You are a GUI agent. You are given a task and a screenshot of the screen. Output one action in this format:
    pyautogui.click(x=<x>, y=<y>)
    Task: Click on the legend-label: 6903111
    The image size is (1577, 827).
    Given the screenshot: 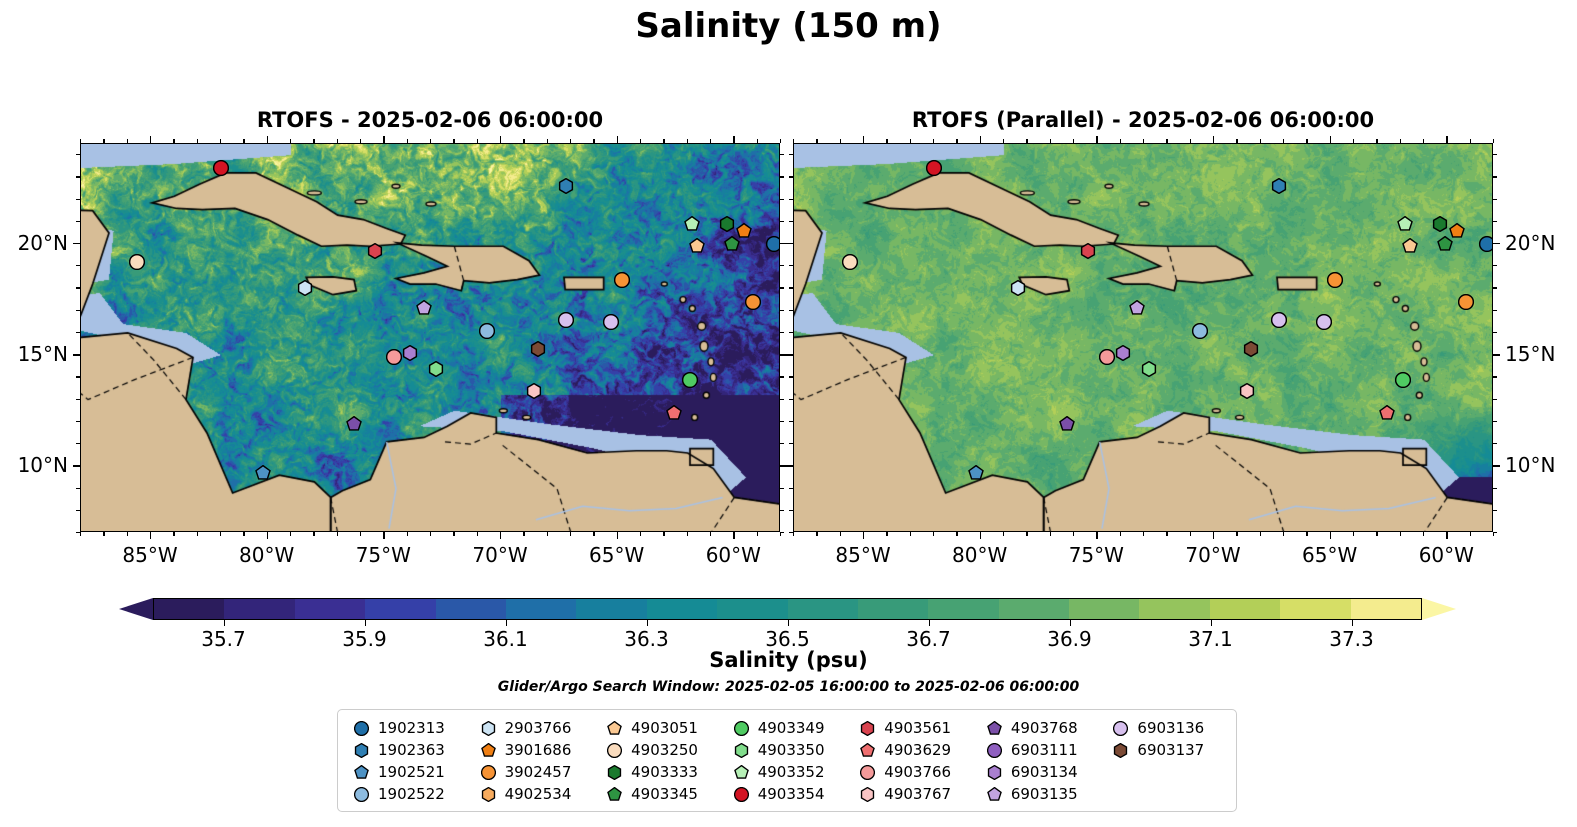 What is the action you would take?
    pyautogui.click(x=1044, y=750)
    